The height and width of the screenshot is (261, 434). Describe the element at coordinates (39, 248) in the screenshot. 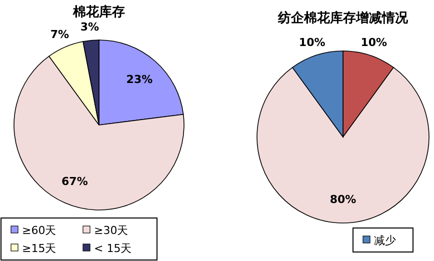

I see `legend-label: ≥15天` at that location.